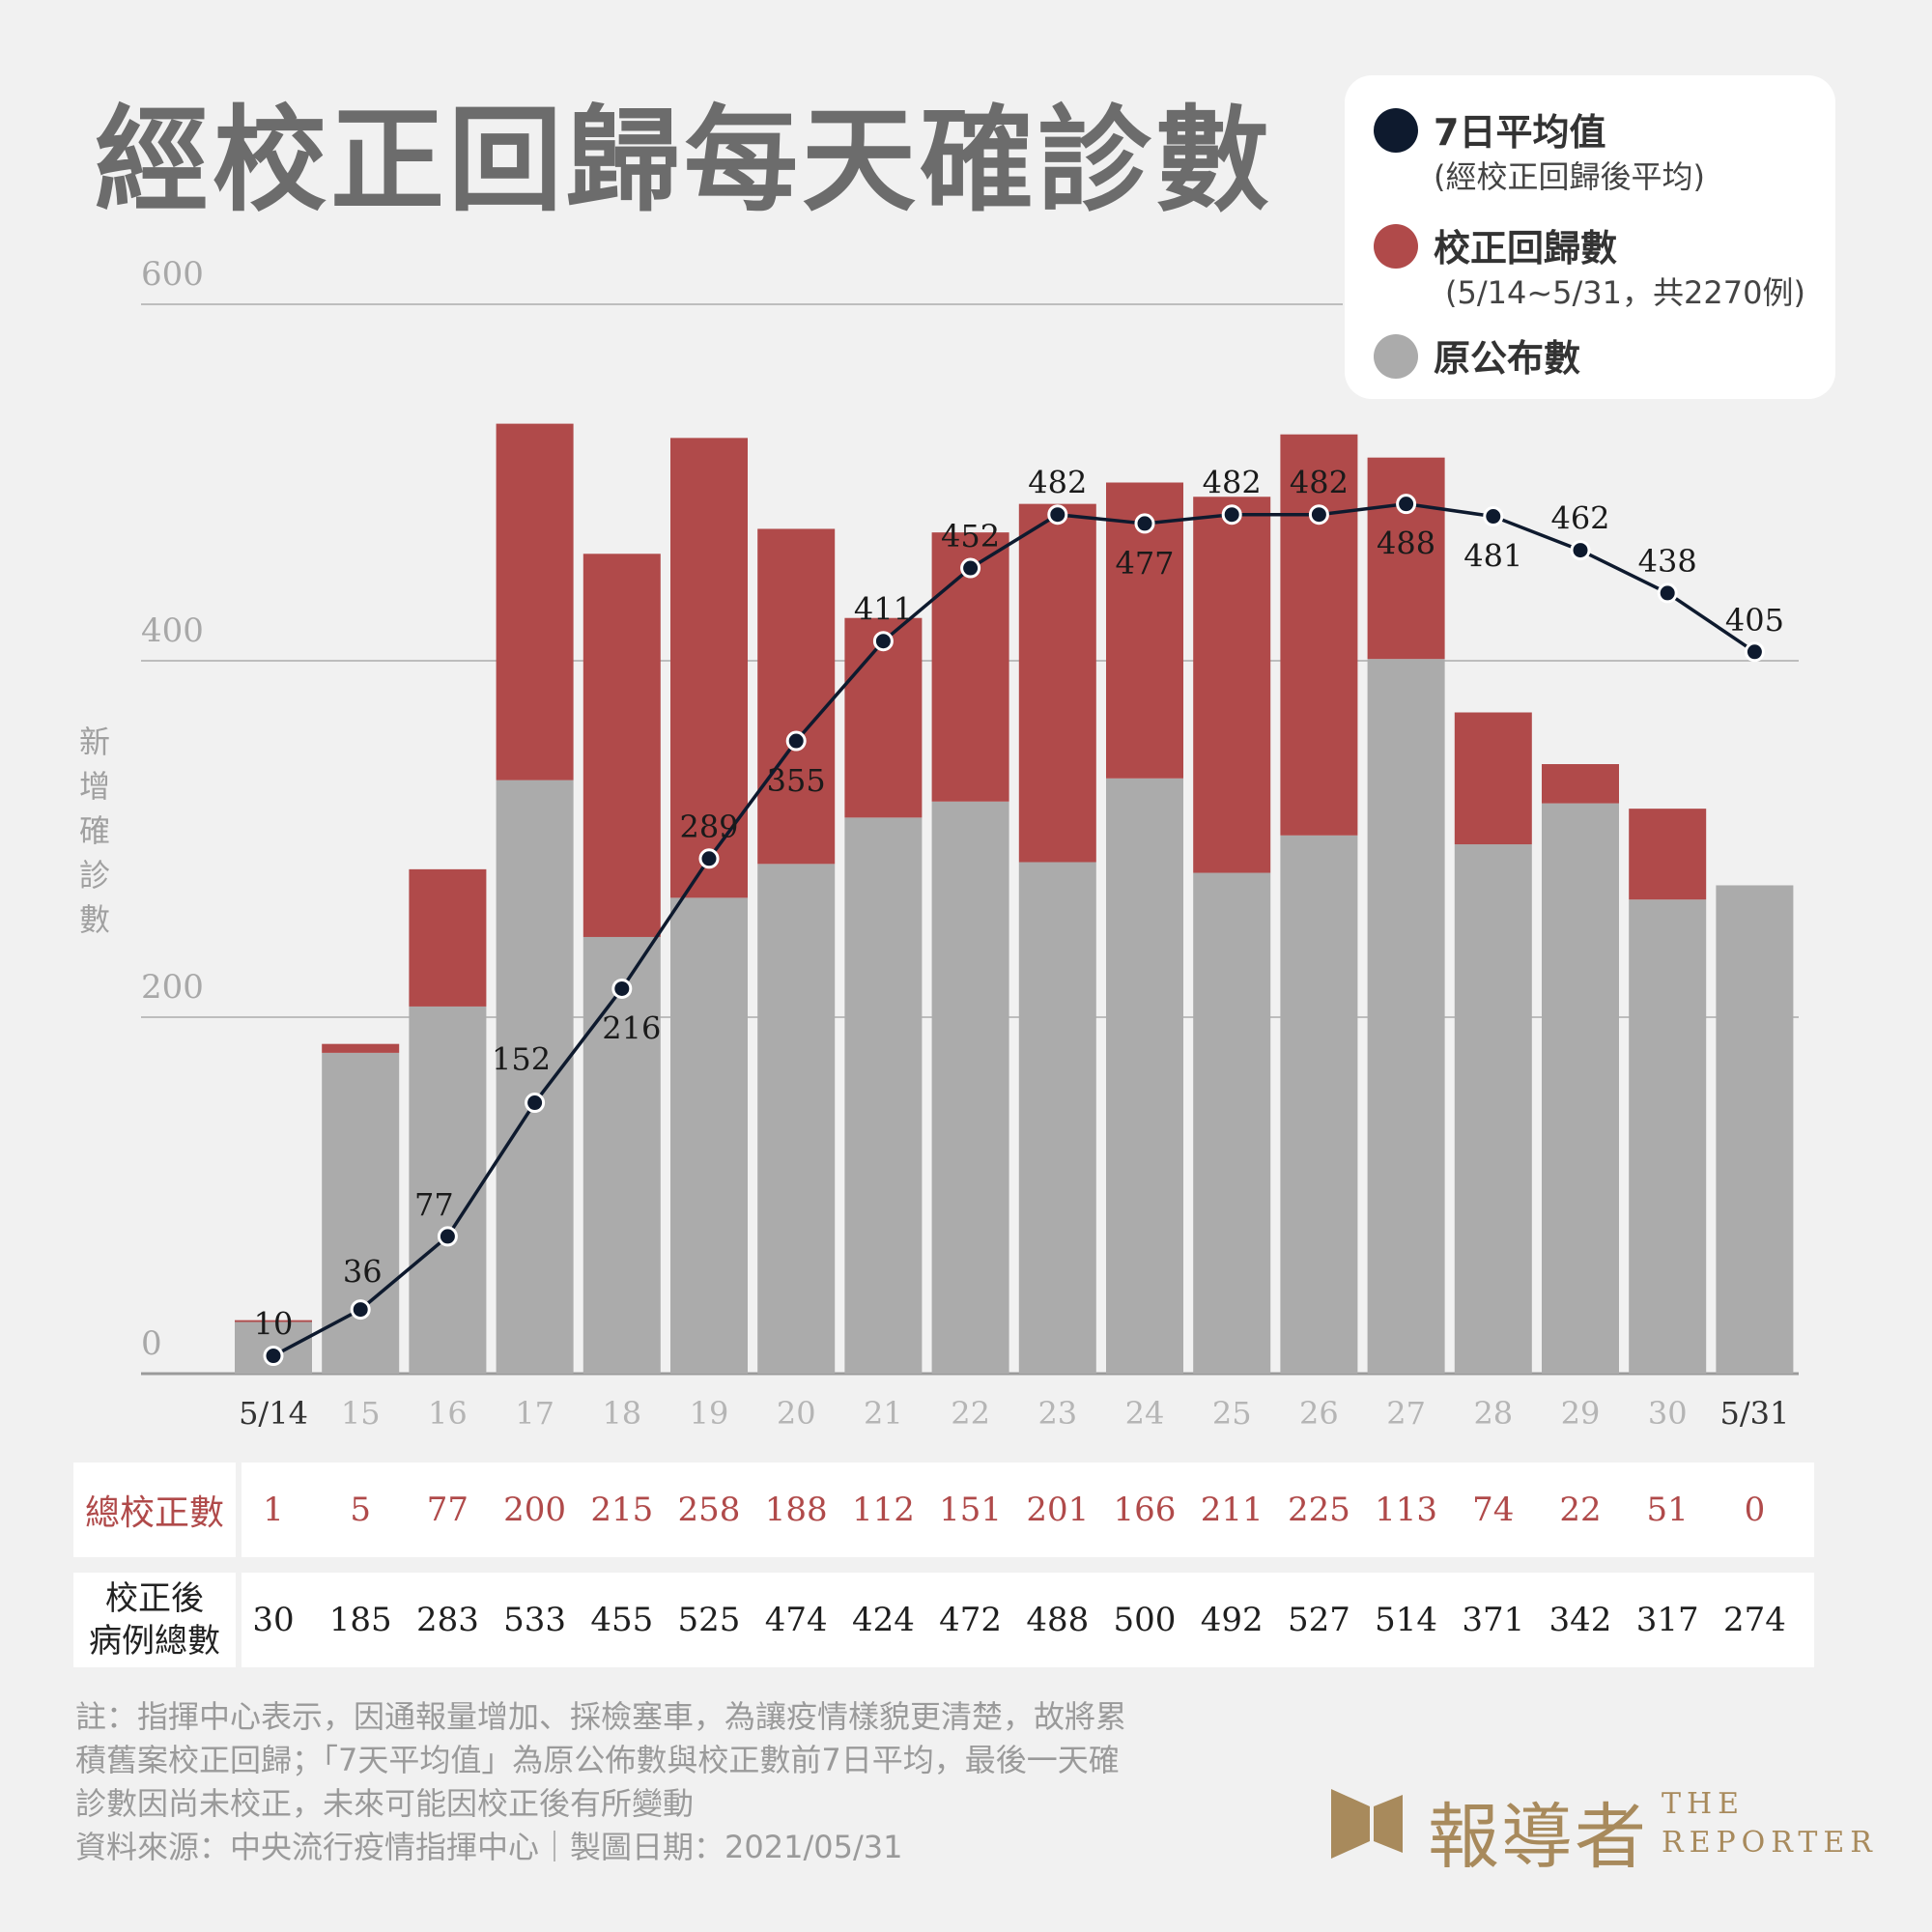  I want to click on table-cell: 525, so click(709, 1620).